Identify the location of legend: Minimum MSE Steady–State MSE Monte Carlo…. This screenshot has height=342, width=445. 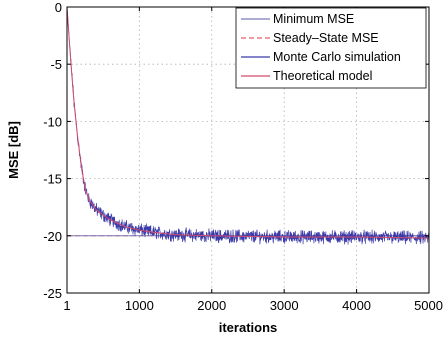
(331, 48).